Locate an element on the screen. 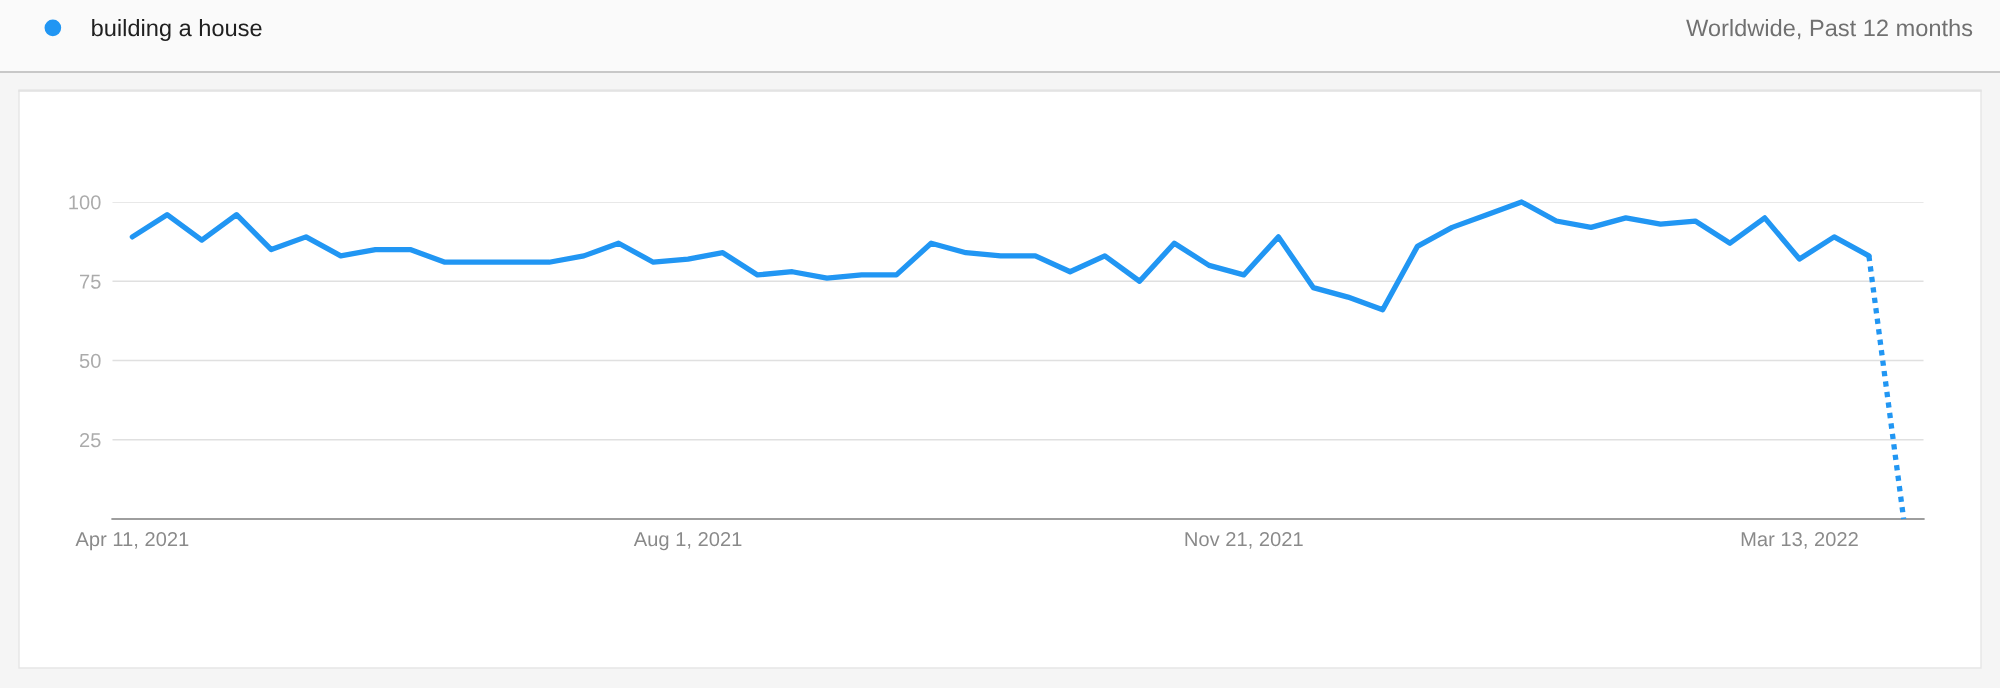 This screenshot has width=2000, height=688. x-tick-label: Nov 21, 2021 is located at coordinates (1244, 540).